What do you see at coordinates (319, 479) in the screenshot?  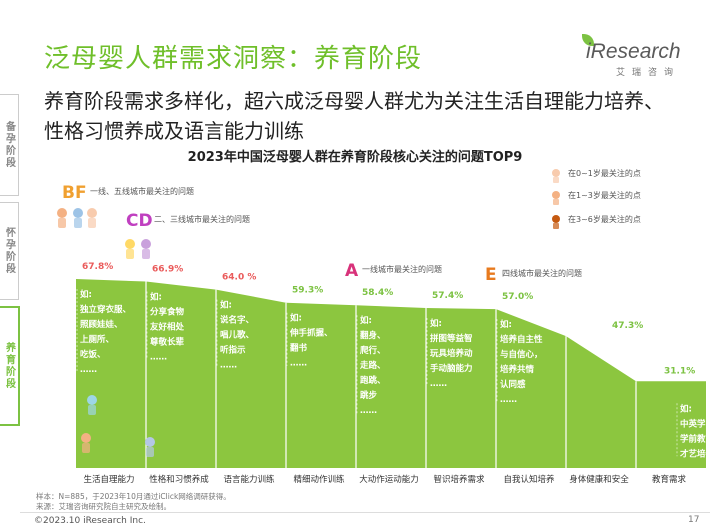 I see `category-label: 精细动作训练` at bounding box center [319, 479].